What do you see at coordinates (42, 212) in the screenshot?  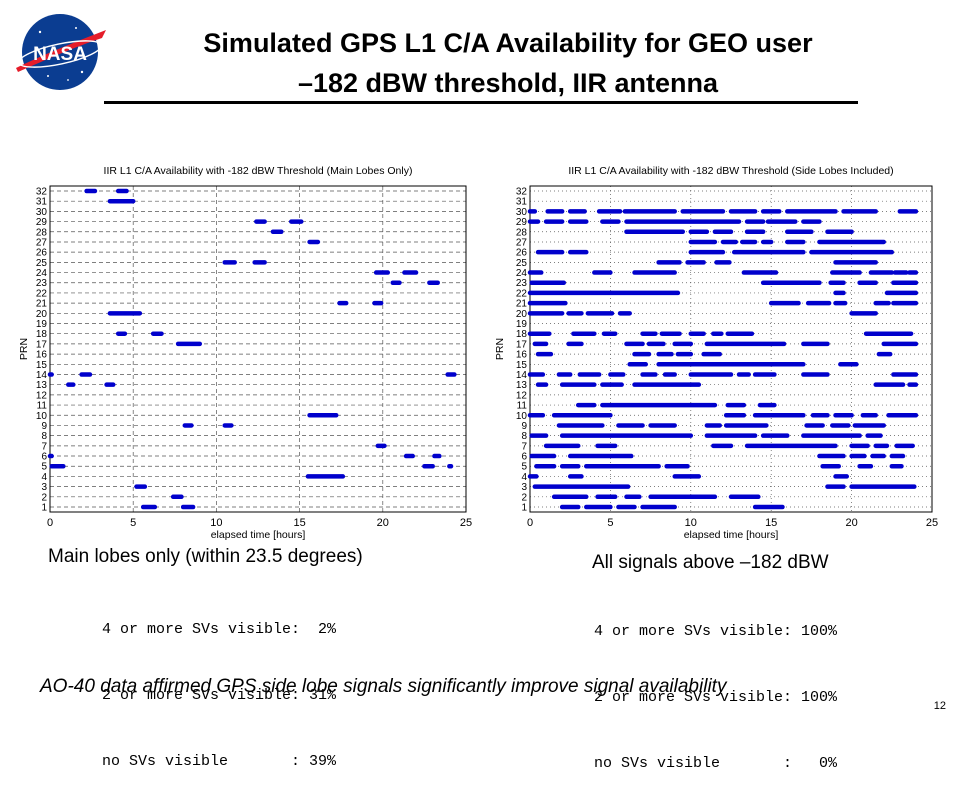 I see `main-y-tick-label: 30` at bounding box center [42, 212].